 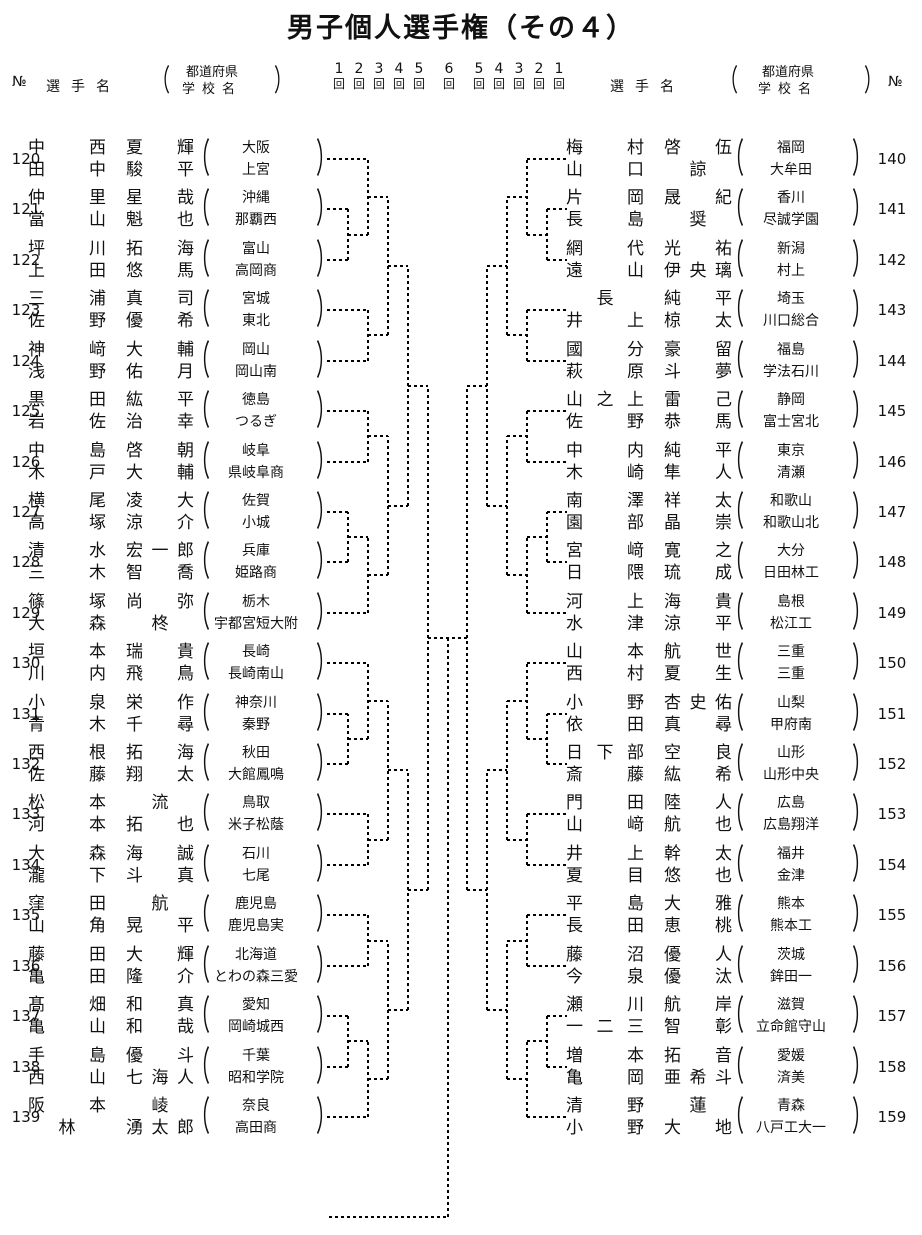 What do you see at coordinates (791, 209) in the screenshot?
I see `pref-school: 香川 尽誠学園` at bounding box center [791, 209].